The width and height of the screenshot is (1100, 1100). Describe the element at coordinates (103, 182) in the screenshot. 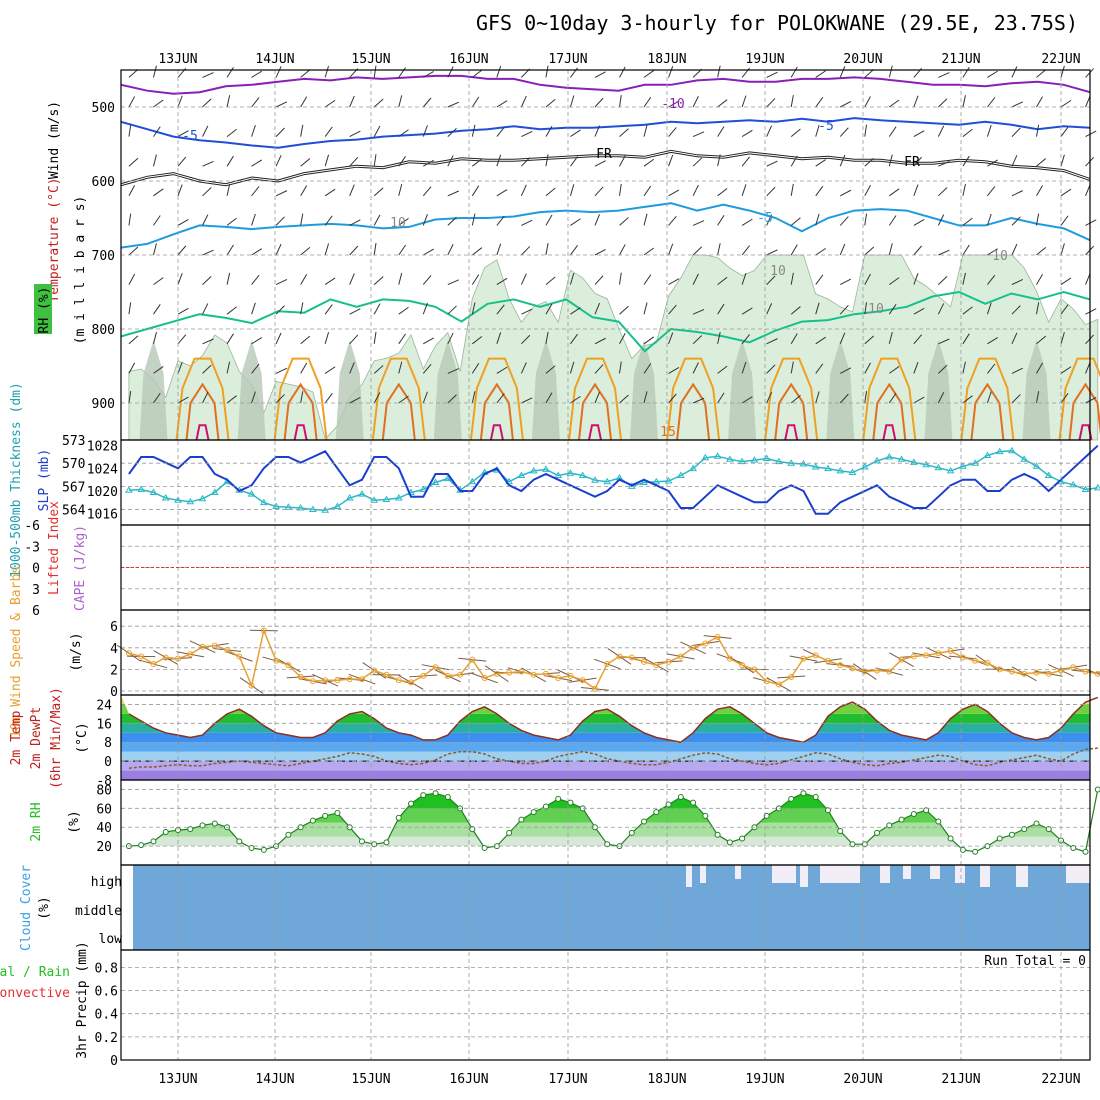

I see `pressure-tick: 600` at that location.